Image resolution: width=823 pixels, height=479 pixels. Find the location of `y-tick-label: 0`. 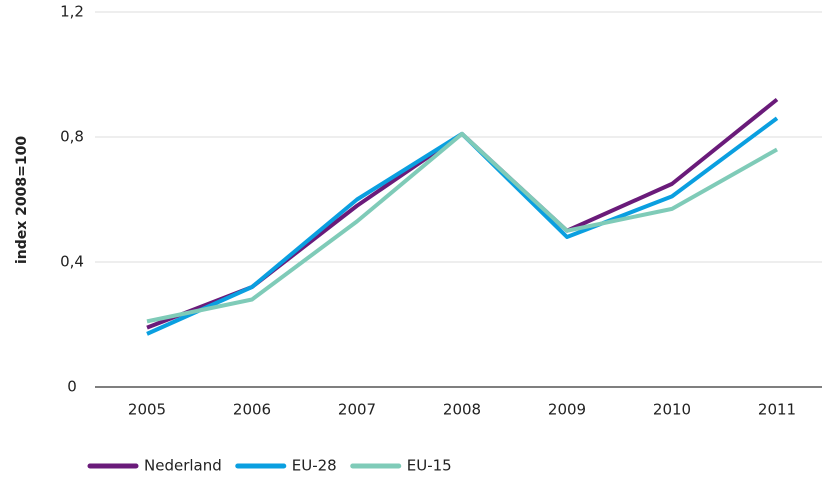

y-tick-label: 0 is located at coordinates (72, 387).